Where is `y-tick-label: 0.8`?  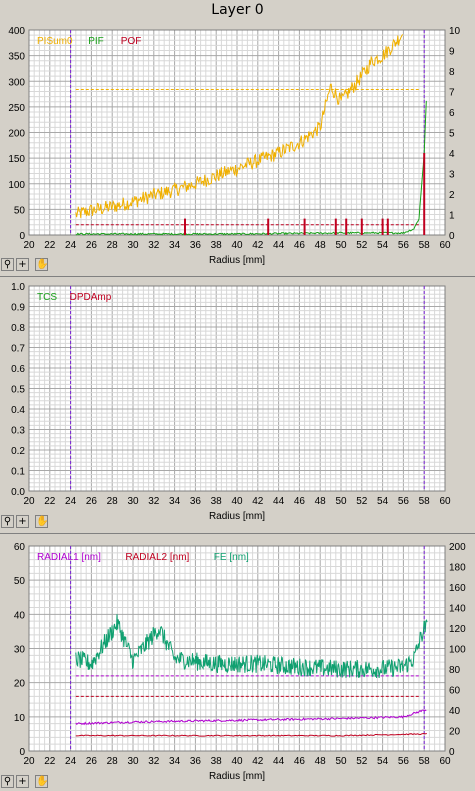
y-tick-label: 0.8 is located at coordinates (18, 328).